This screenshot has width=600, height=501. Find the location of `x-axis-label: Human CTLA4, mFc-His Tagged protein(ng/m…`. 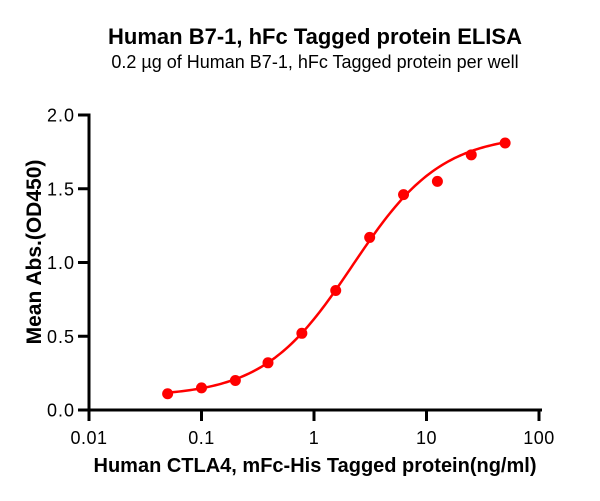

x-axis-label: Human CTLA4, mFc-His Tagged protein(ng/m… is located at coordinates (315, 466).